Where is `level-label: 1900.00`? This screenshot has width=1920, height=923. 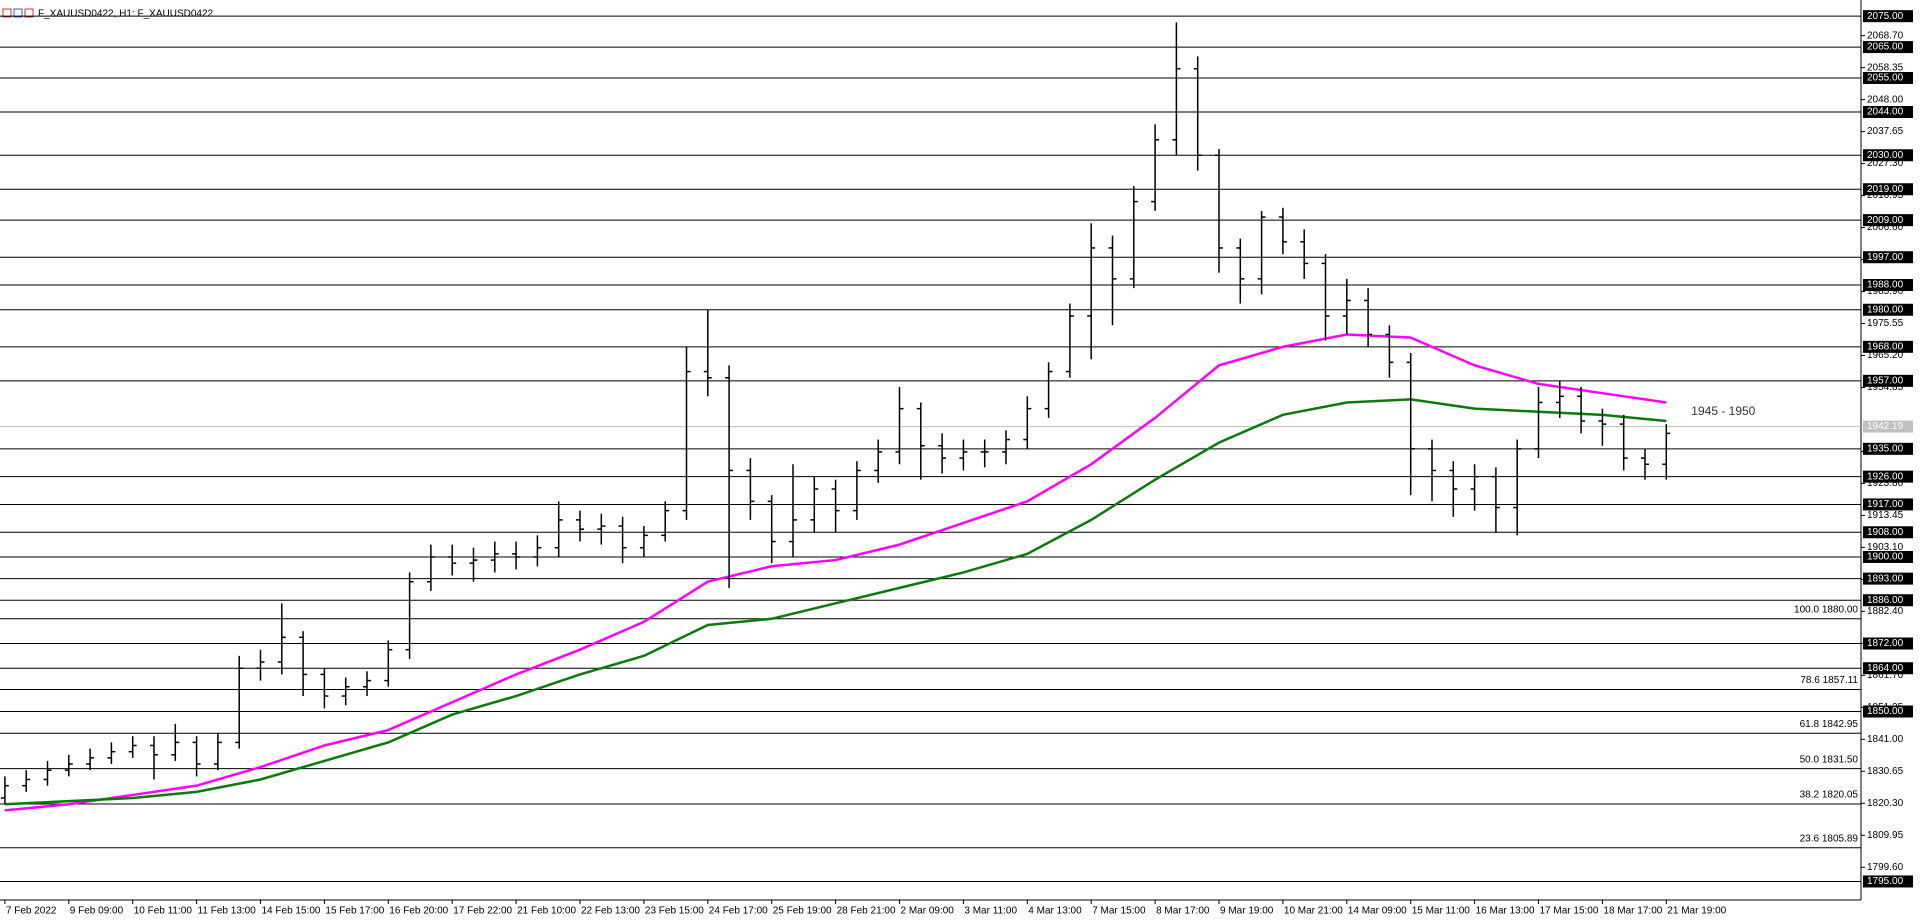
level-label: 1900.00 is located at coordinates (1885, 557).